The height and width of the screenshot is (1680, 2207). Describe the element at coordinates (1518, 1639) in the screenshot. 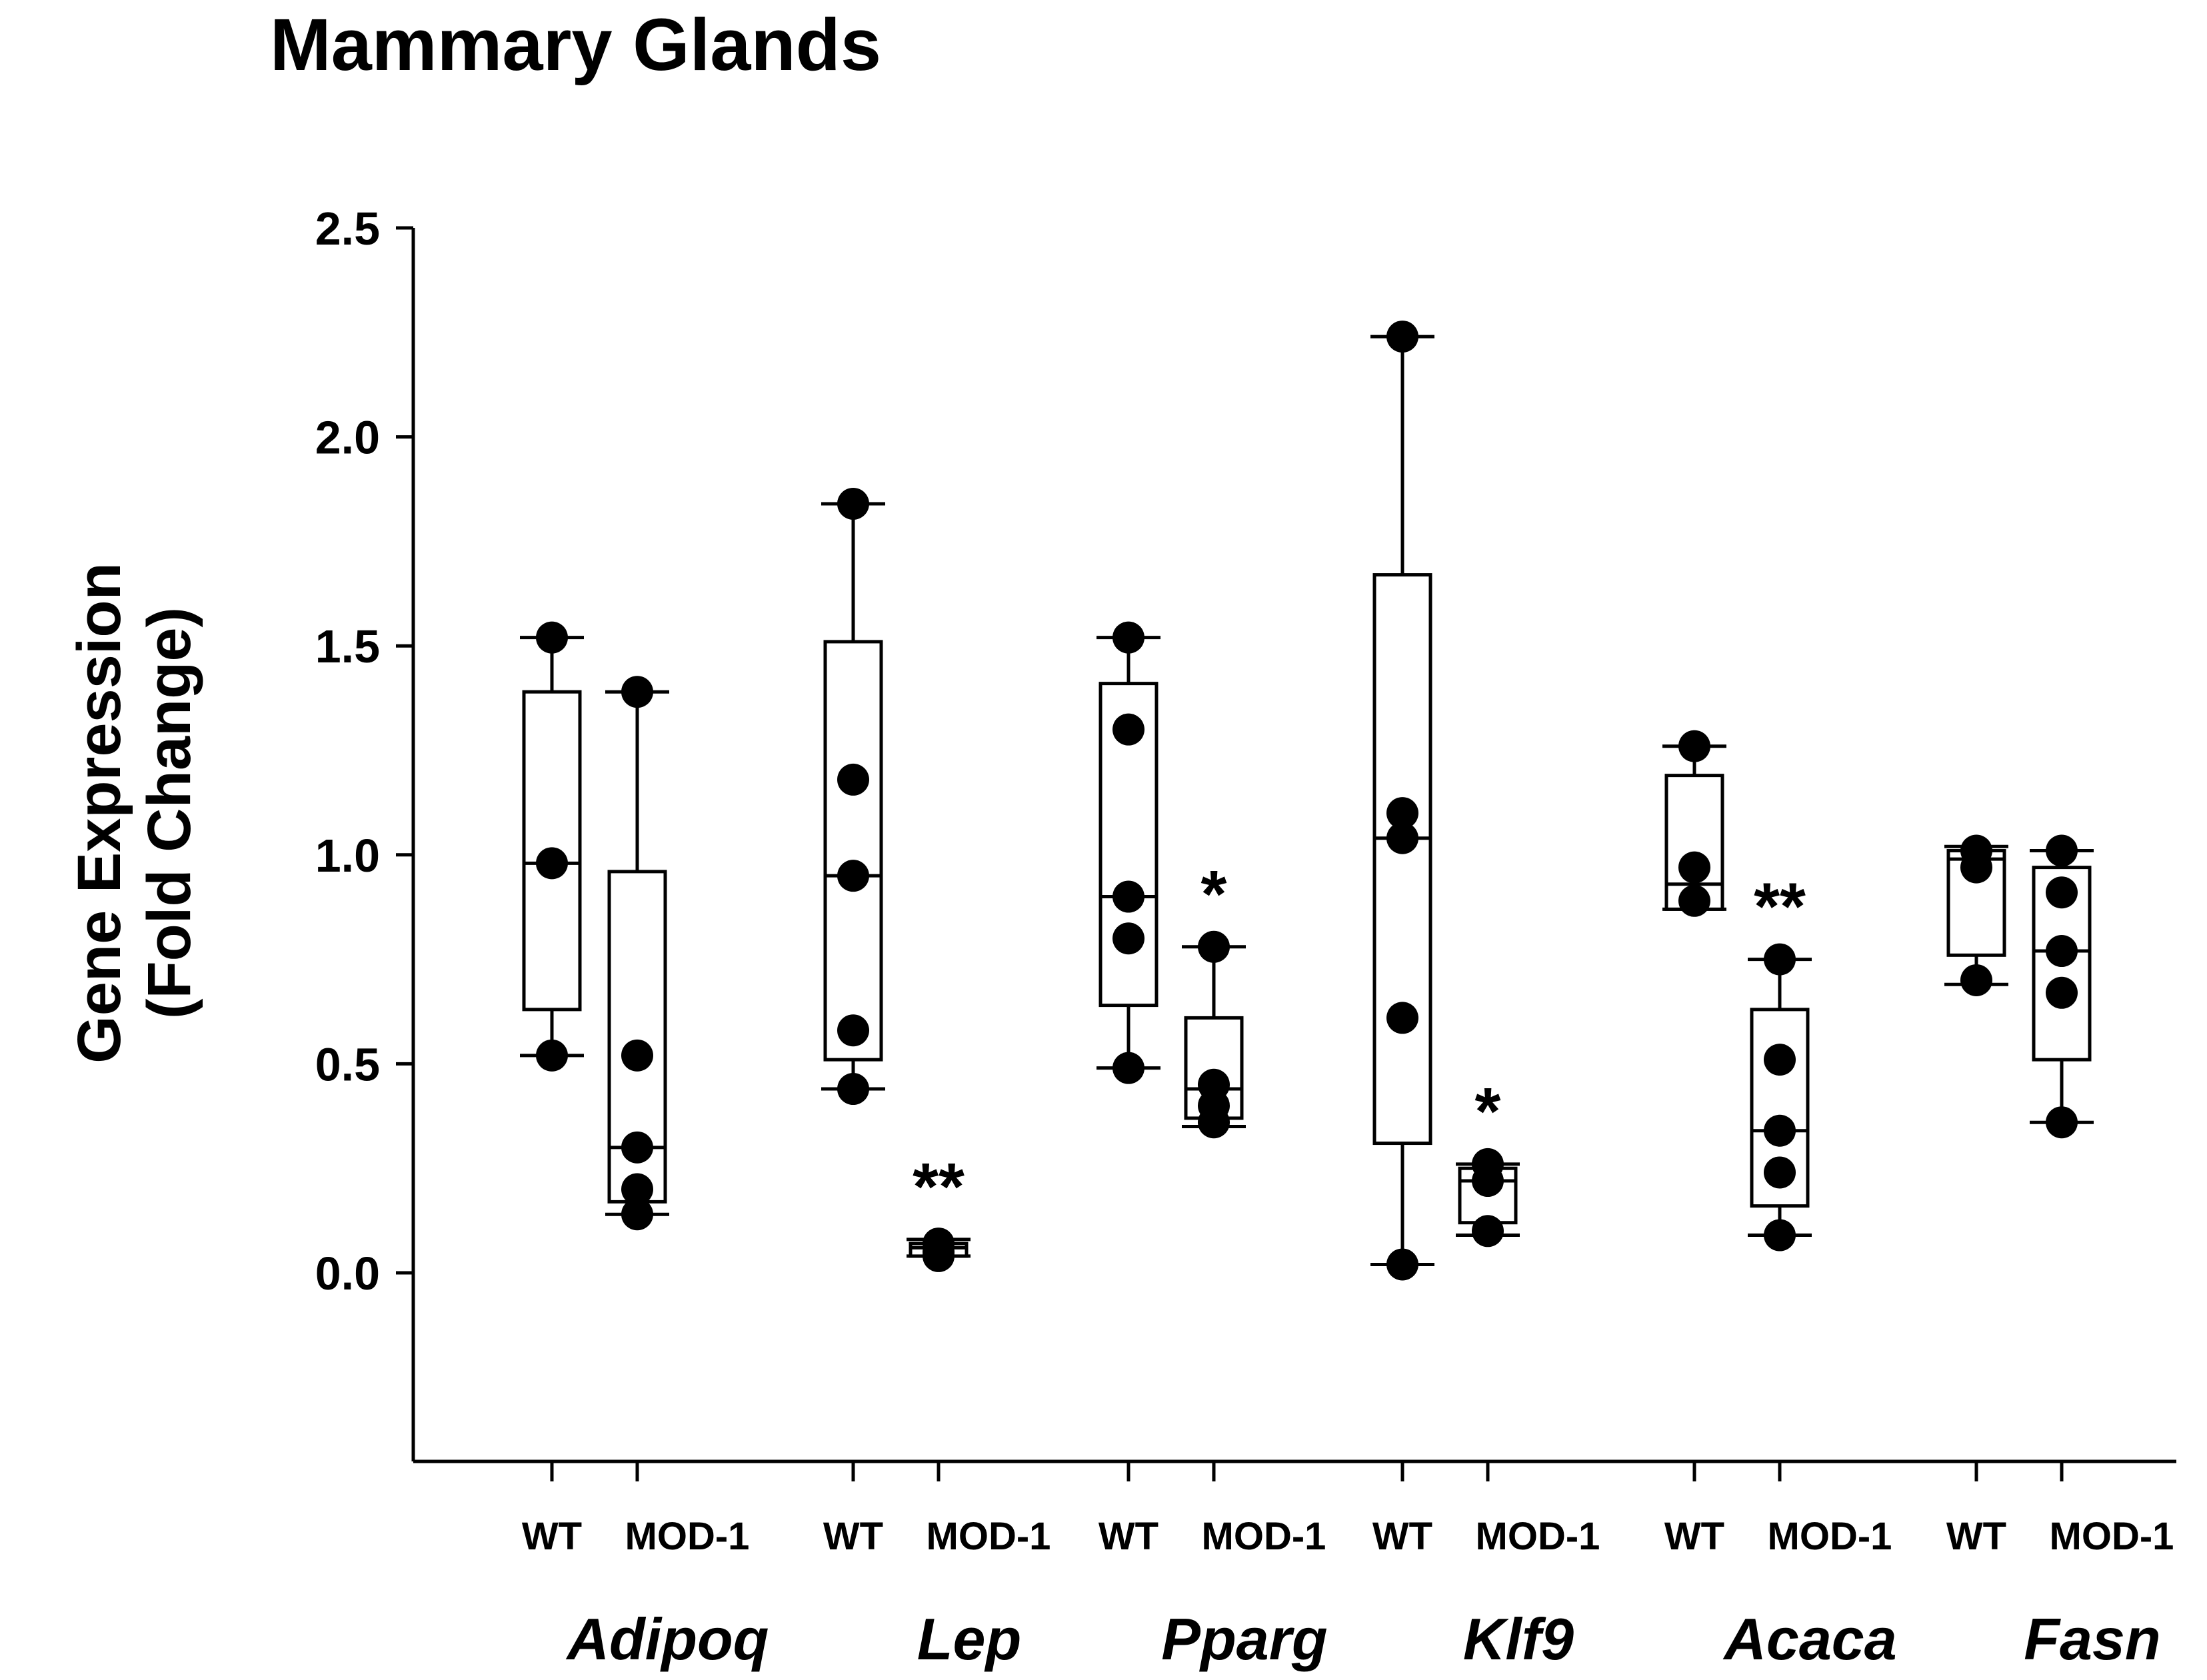

I see `gene-label: Klf9` at that location.